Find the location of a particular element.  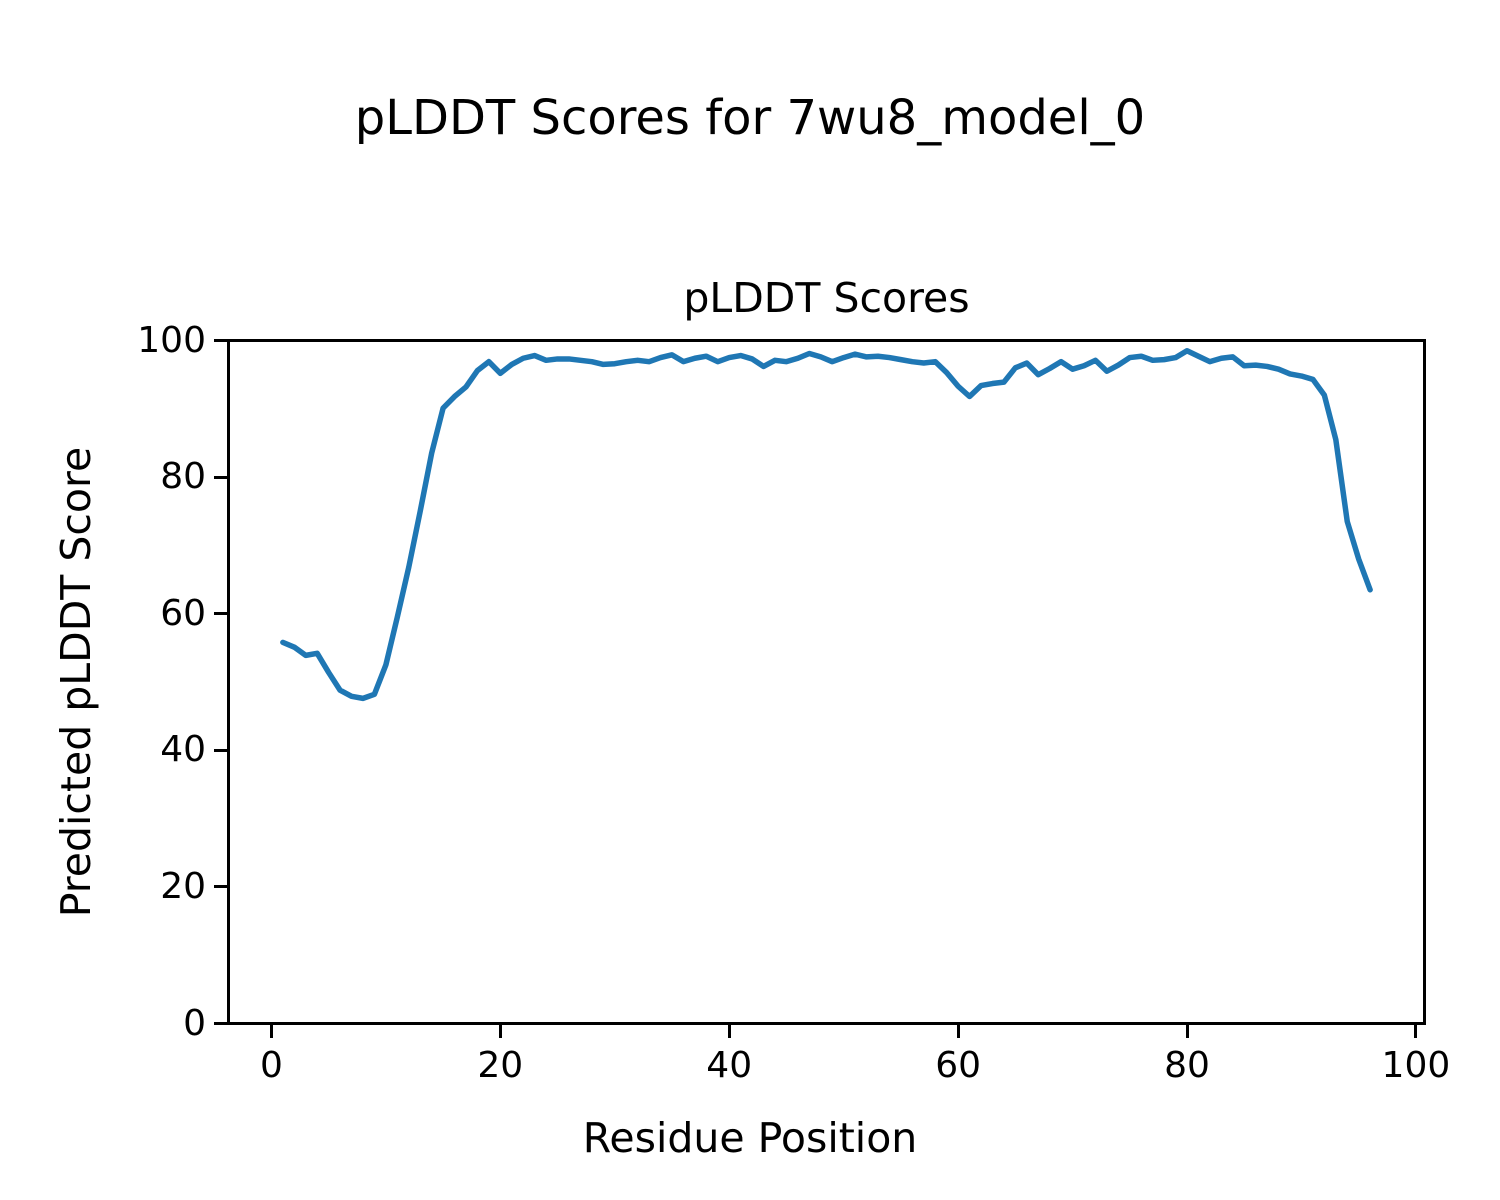

figure-suptitle: pLDDT Scores for 7wu8_model_0 is located at coordinates (750, 118).